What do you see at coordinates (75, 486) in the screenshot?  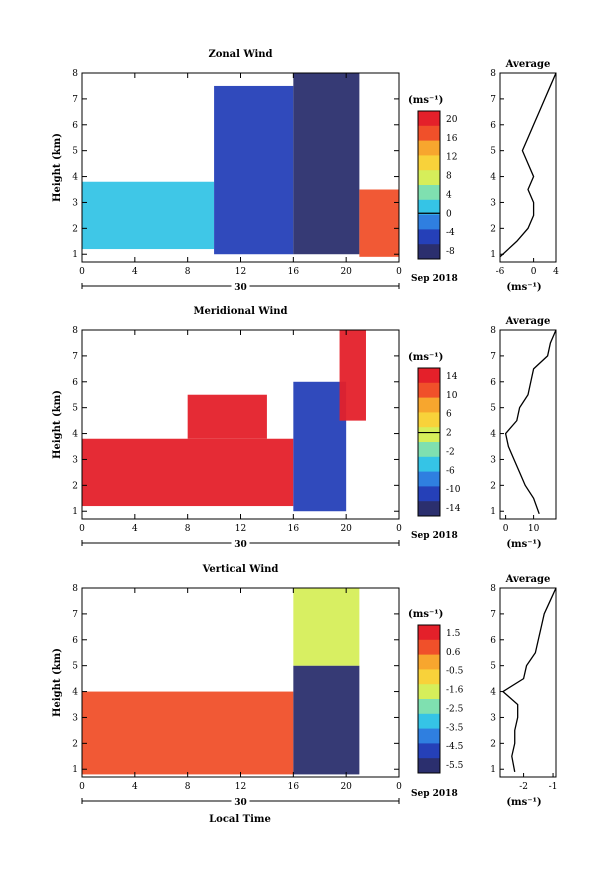 I see `y-tick-label: 2` at bounding box center [75, 486].